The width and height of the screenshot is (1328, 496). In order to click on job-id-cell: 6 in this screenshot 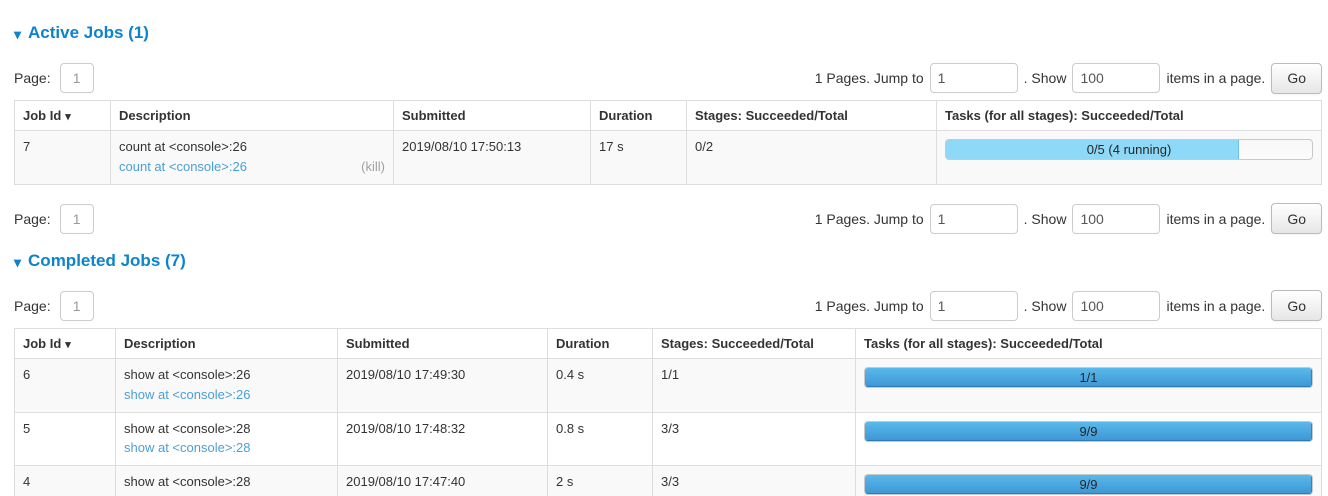, I will do `click(65, 385)`.